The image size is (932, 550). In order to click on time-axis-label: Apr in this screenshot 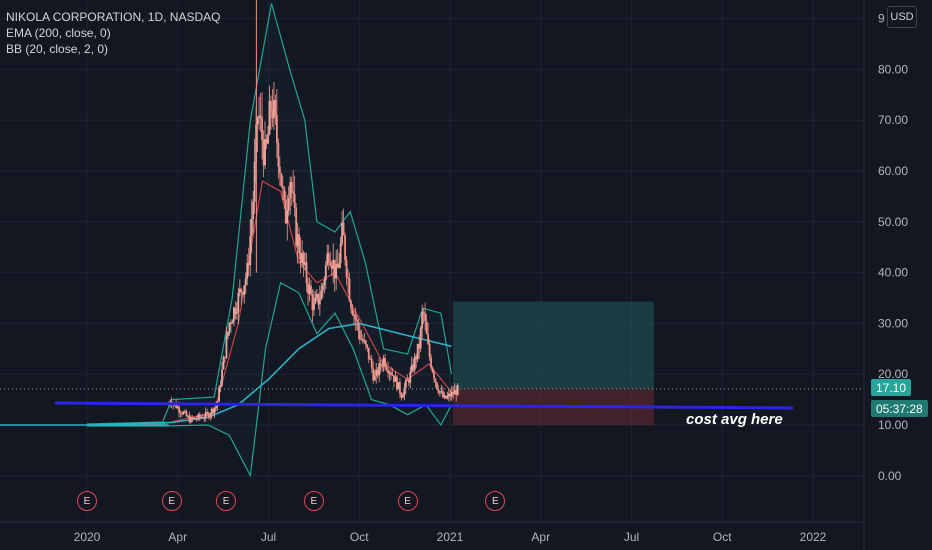, I will do `click(540, 537)`.